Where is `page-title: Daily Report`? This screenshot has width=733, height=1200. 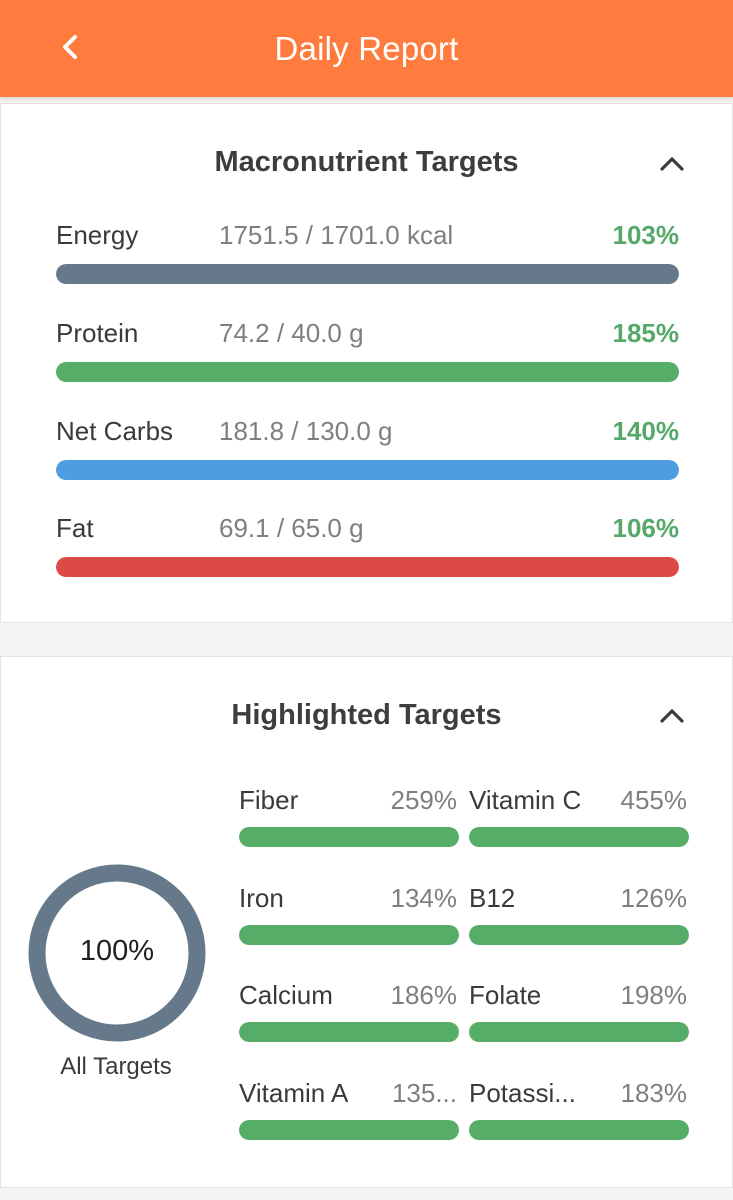 page-title: Daily Report is located at coordinates (366, 48).